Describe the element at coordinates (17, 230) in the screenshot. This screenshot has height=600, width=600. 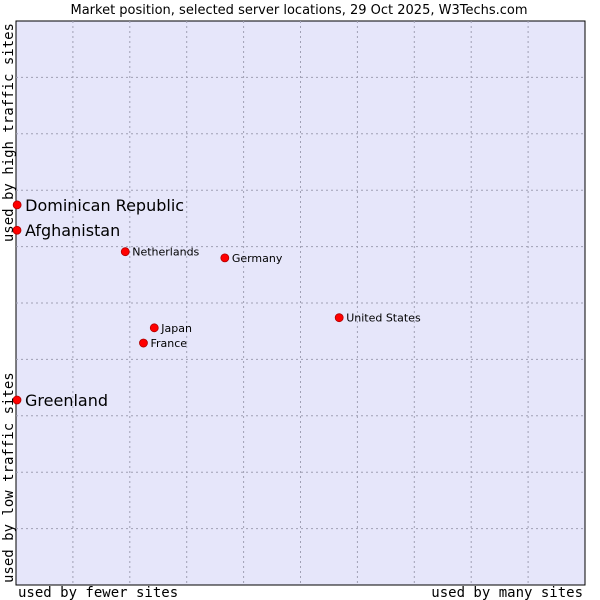
I see `point-afghanistan` at that location.